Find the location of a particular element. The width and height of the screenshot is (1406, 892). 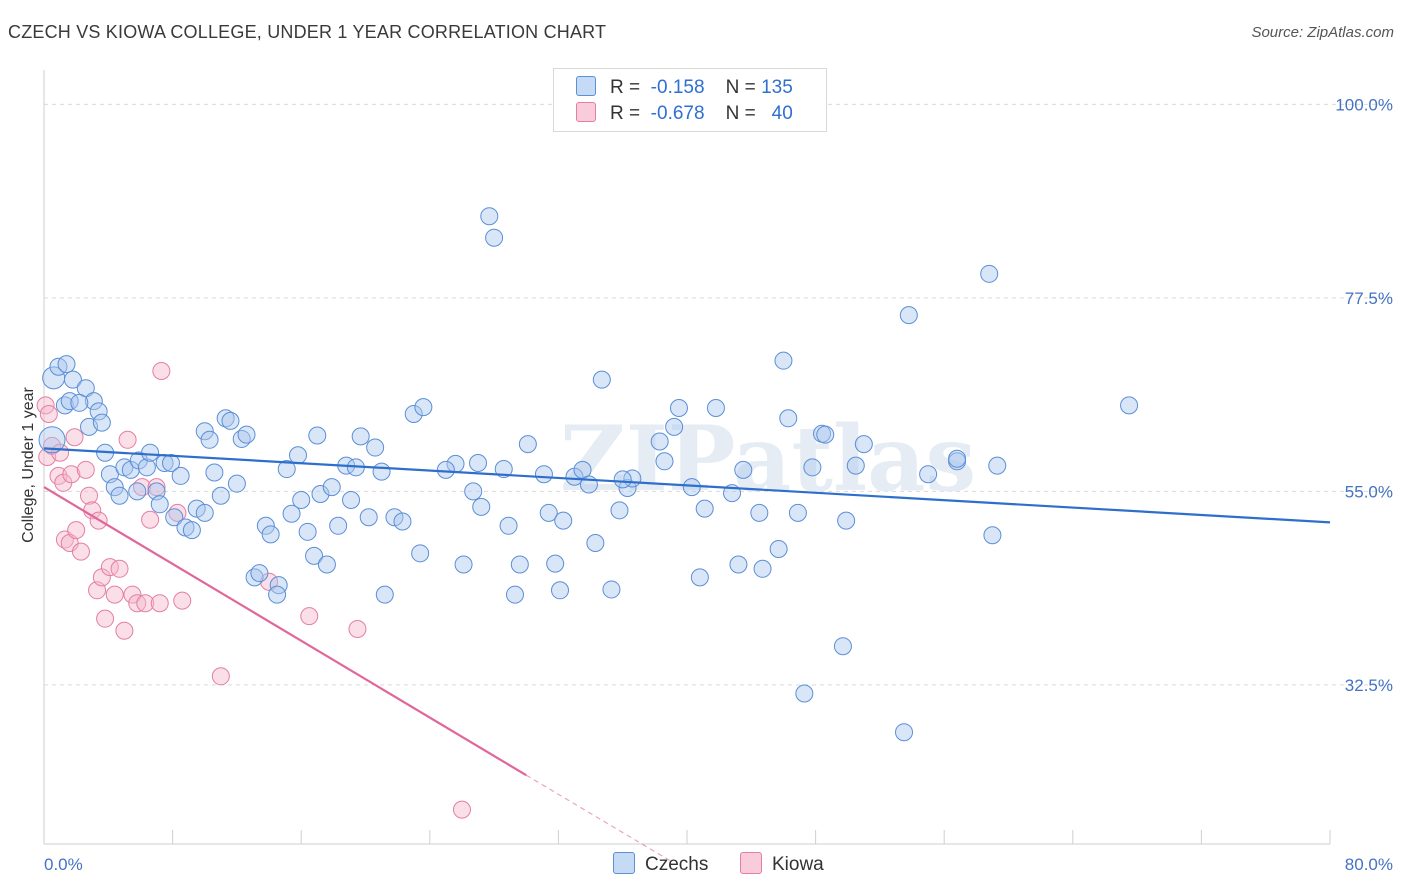

czechs-n-label: N = is located at coordinates (740, 87).